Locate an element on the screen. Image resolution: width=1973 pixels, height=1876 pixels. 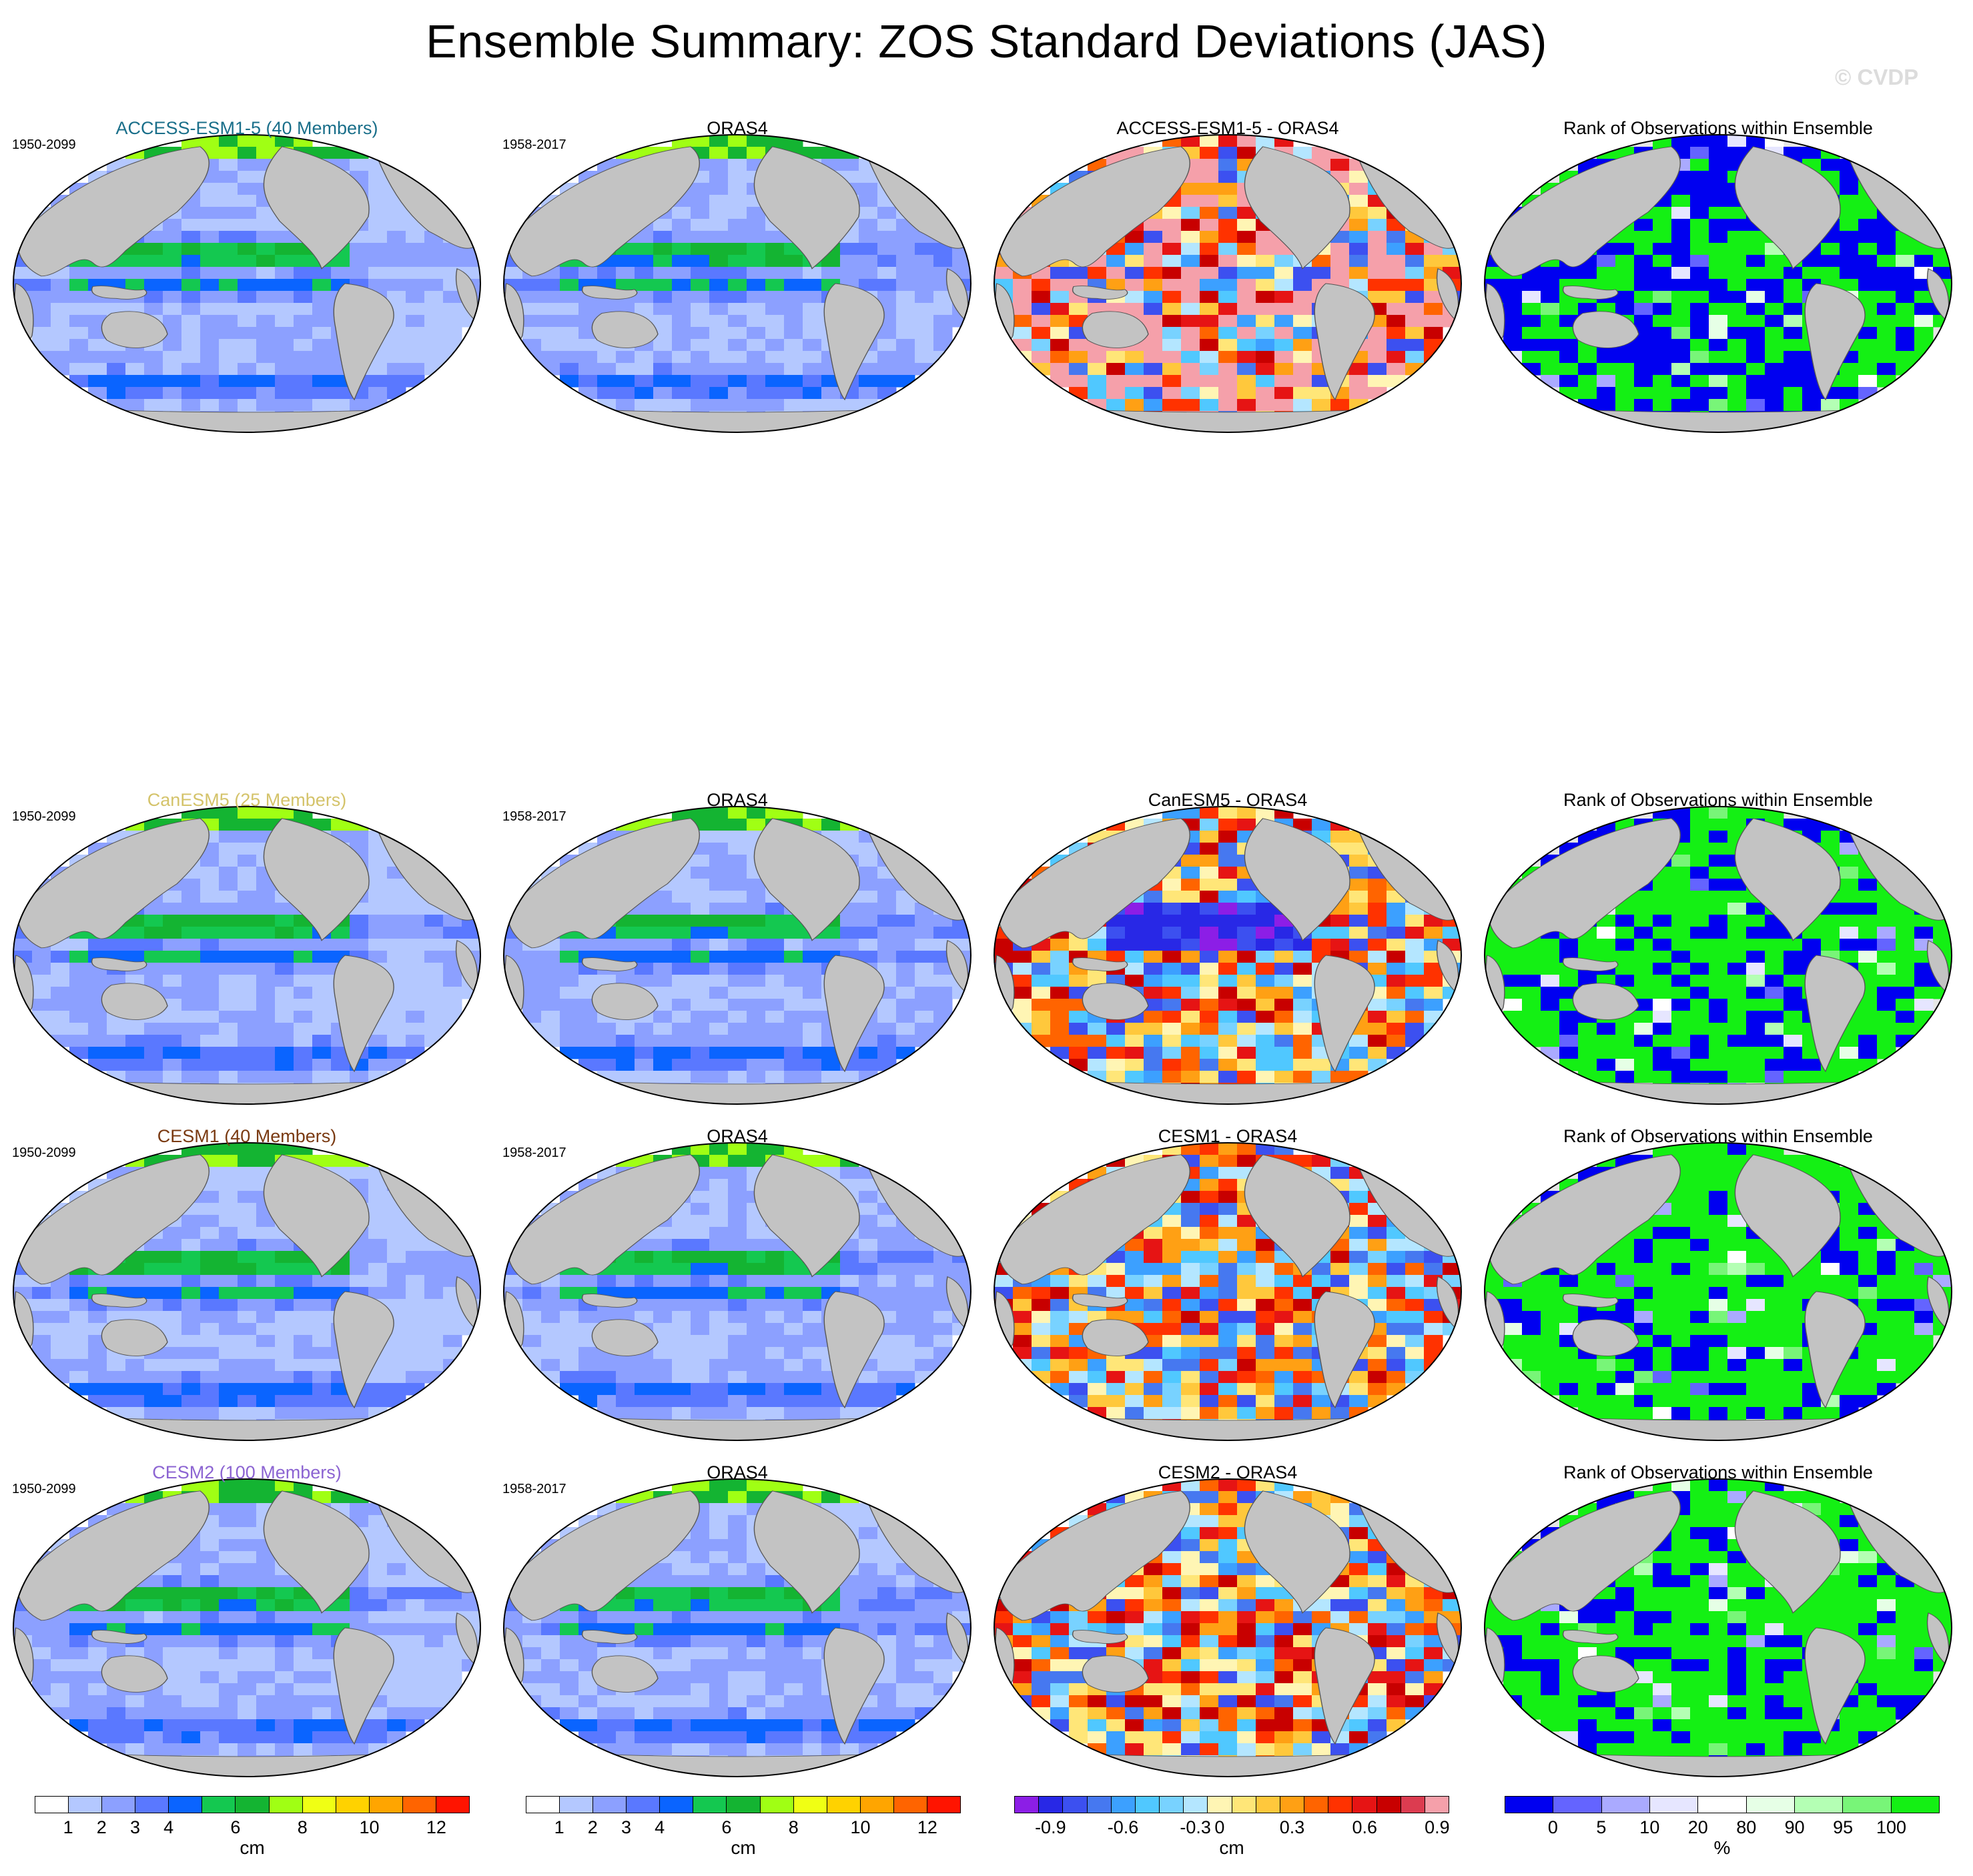
map-panel-obs-row4: ORAS4 1958-2017 is located at coordinates (736, 1619).